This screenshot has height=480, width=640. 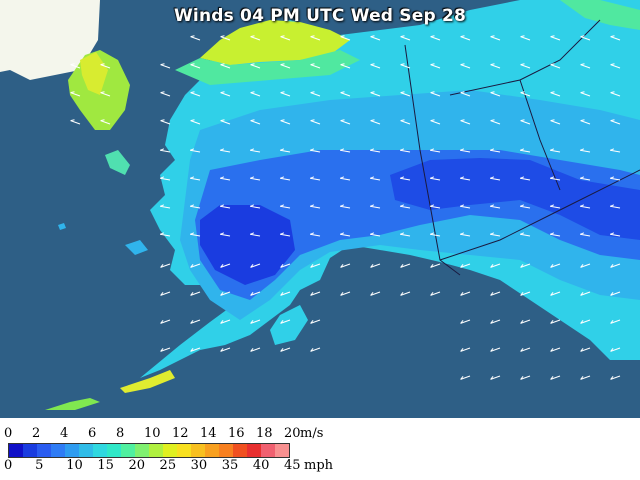 What do you see at coordinates (8, 433) in the screenshot?
I see `ms-tick-label: 0` at bounding box center [8, 433].